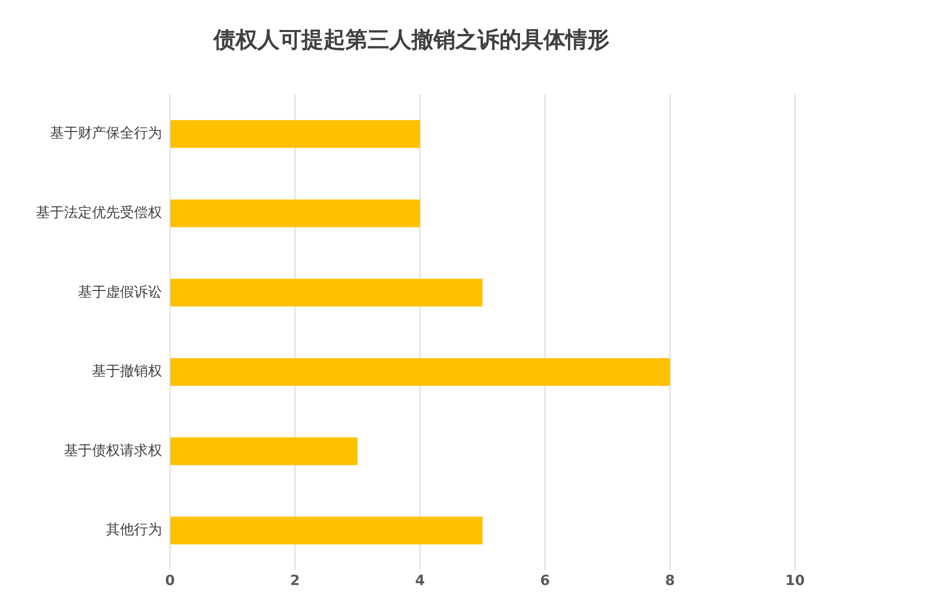 The image size is (931, 611). I want to click on y-tick-label: 基于虚假诉讼, so click(120, 292).